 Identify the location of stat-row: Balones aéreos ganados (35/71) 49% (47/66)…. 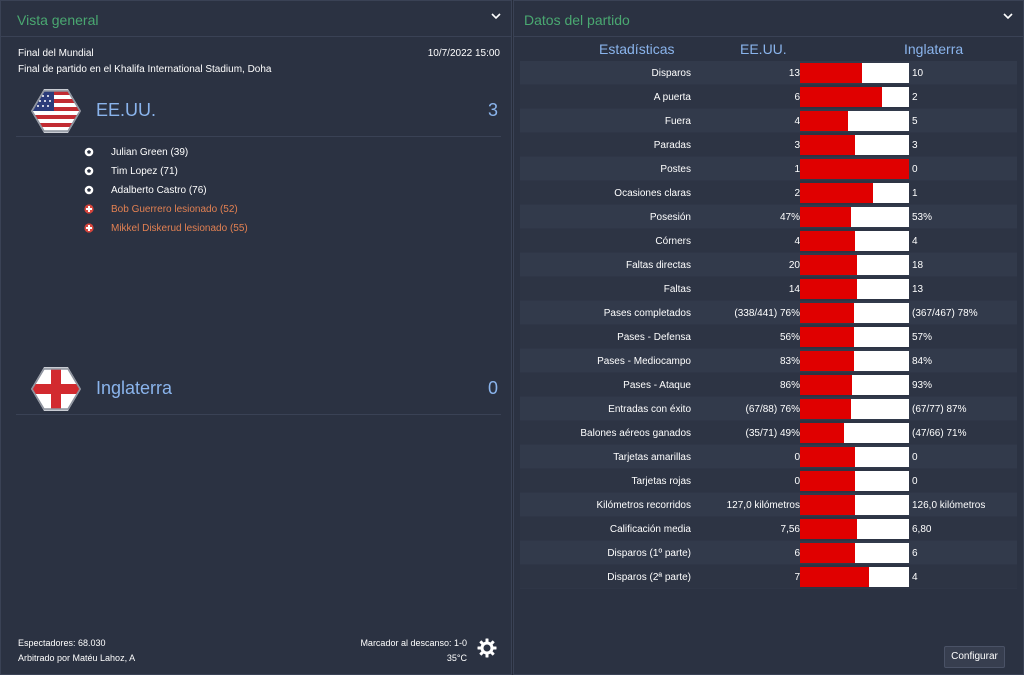
(768, 433).